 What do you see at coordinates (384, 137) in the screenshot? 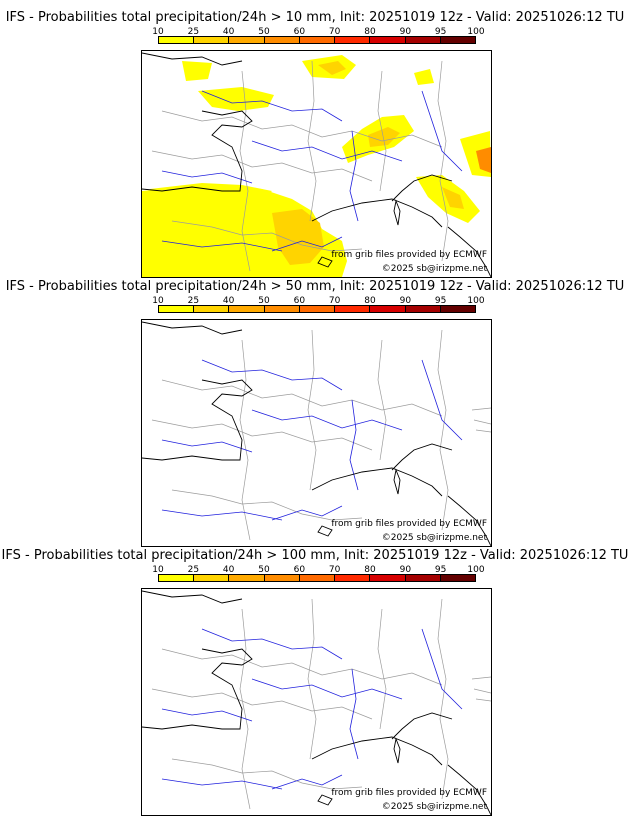
I see `precip-area-alps-core` at bounding box center [384, 137].